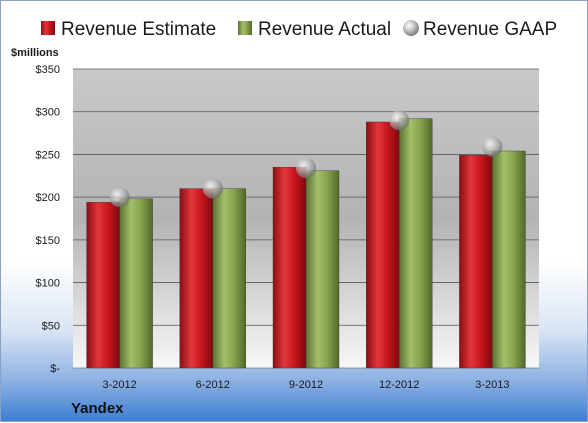 The image size is (588, 423). I want to click on x-tick-label: 12-2012, so click(399, 385).